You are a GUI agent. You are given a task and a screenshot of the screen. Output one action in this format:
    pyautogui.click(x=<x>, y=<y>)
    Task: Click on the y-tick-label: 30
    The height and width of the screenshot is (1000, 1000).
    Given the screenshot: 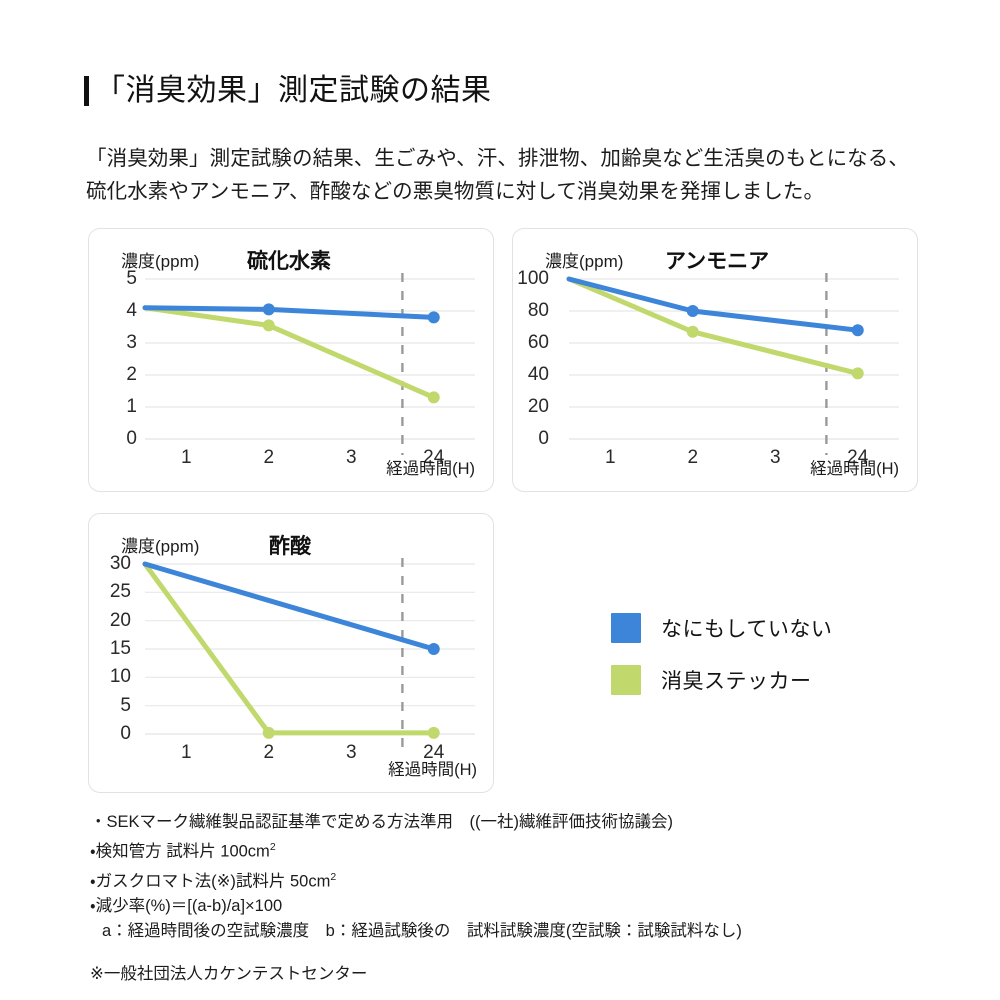 What is the action you would take?
    pyautogui.click(x=120, y=563)
    